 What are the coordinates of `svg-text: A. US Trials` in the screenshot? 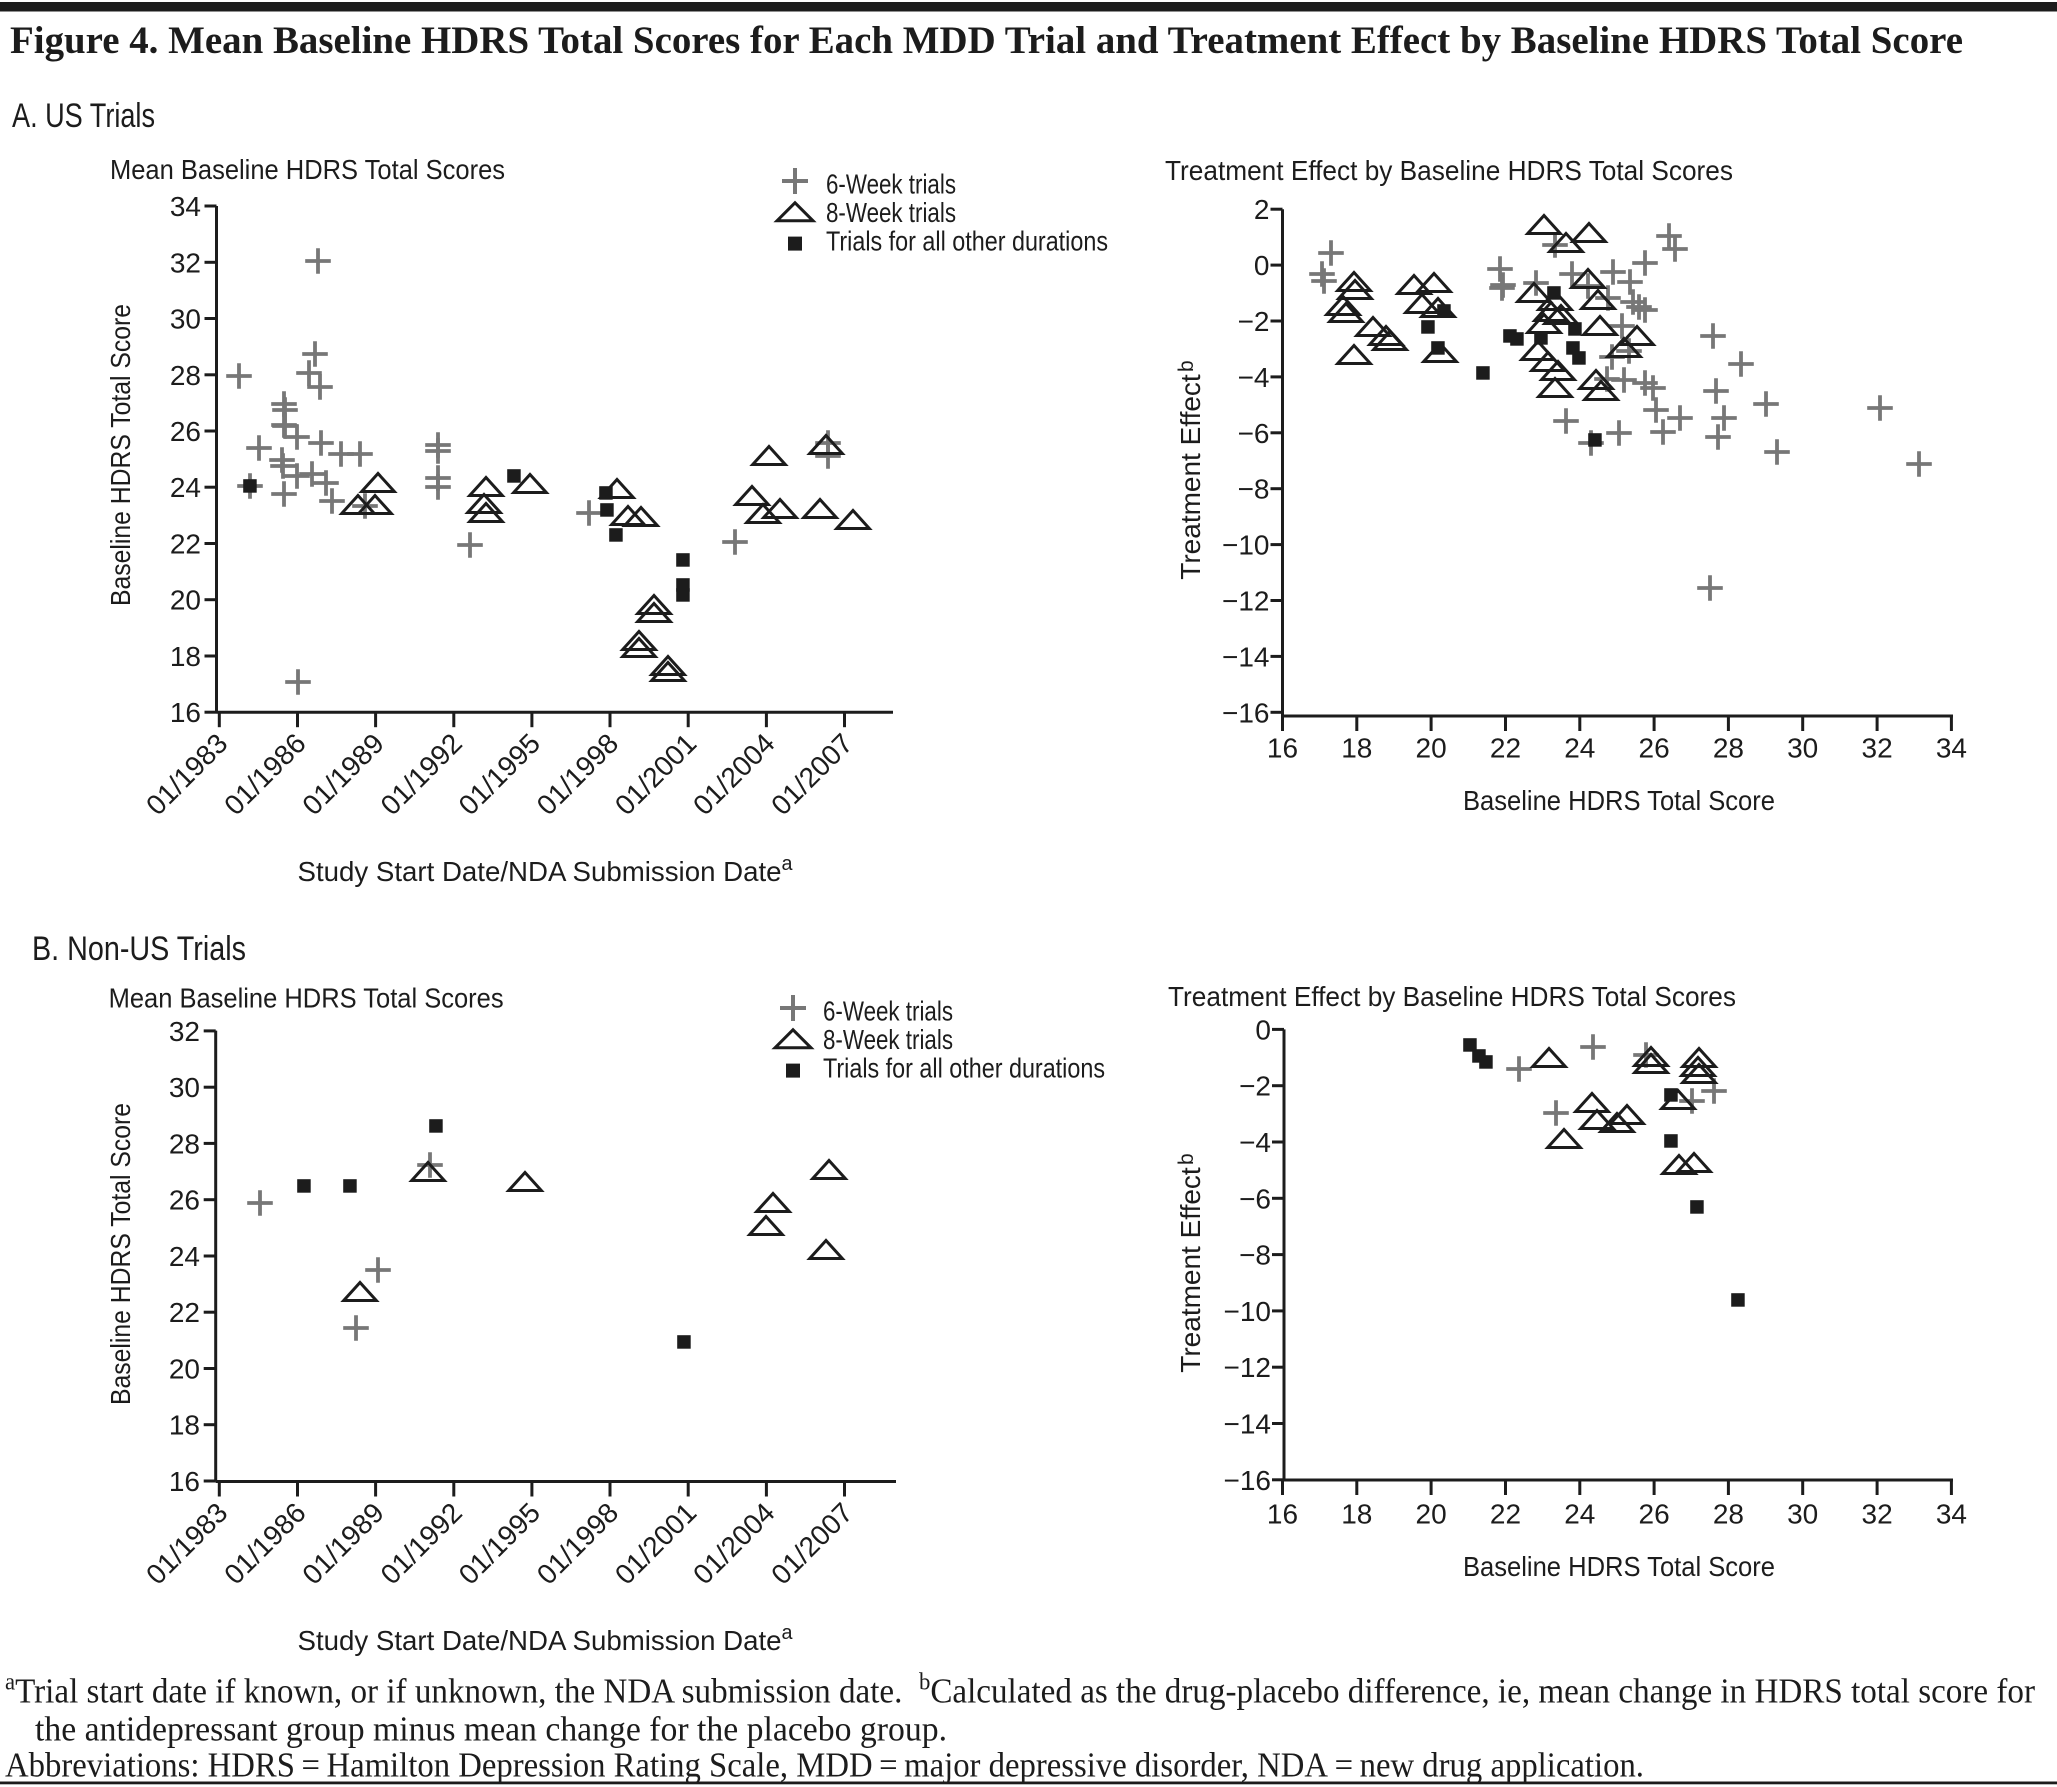 It's located at (83, 116).